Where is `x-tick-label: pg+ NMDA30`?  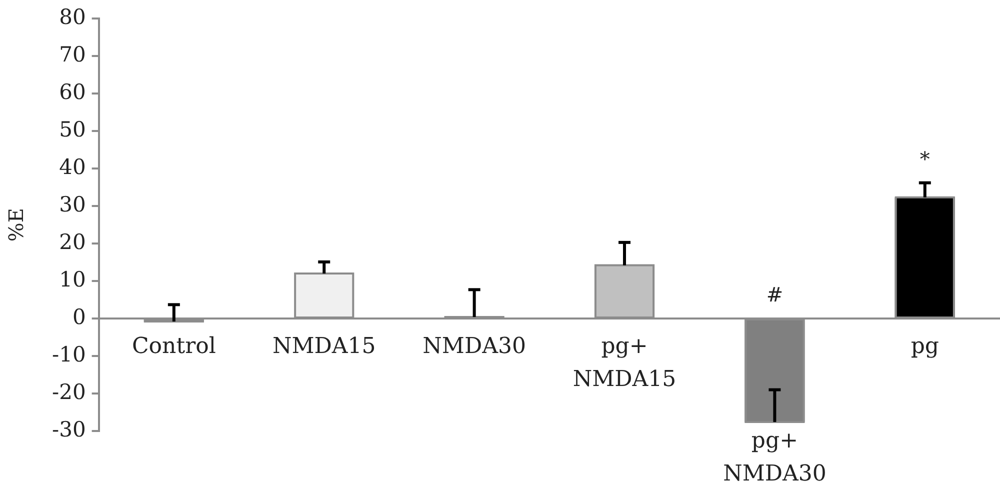
x-tick-label: pg+ NMDA30 is located at coordinates (774, 457).